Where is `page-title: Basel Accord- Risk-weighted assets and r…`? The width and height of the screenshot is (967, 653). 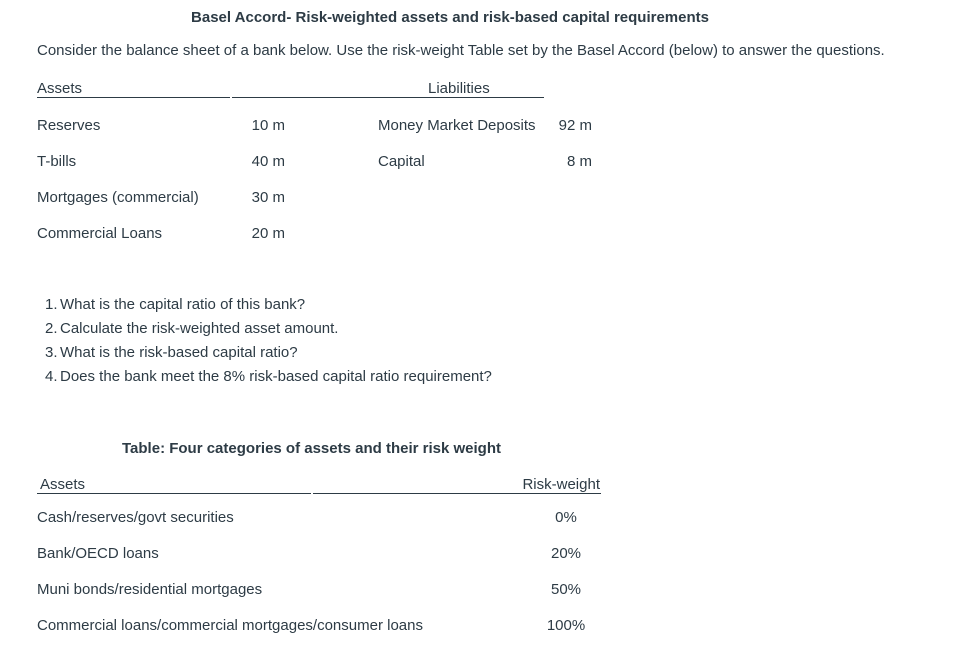
page-title: Basel Accord- Risk-weighted assets and r… is located at coordinates (450, 17).